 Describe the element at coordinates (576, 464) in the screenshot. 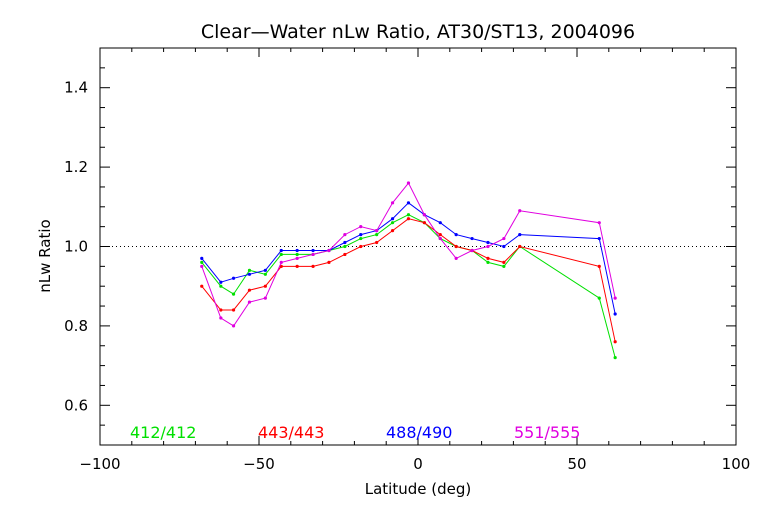

I see `x-tick-label: 50` at that location.